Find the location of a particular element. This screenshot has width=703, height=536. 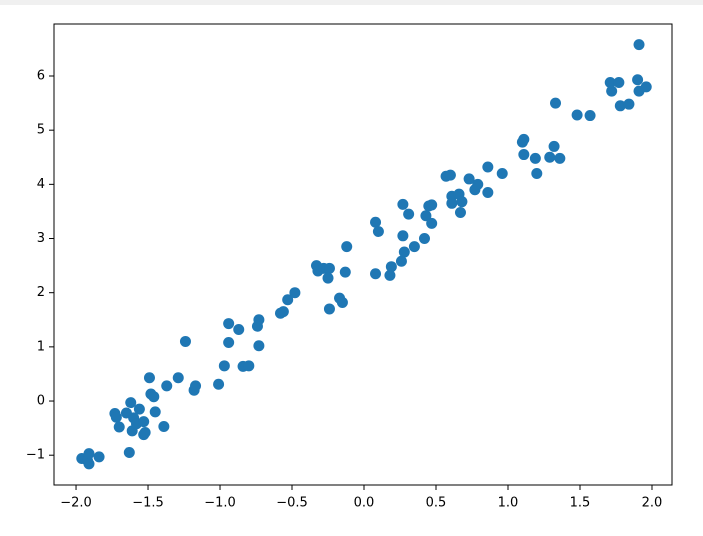

y-tick-label: 0 is located at coordinates (41, 401).